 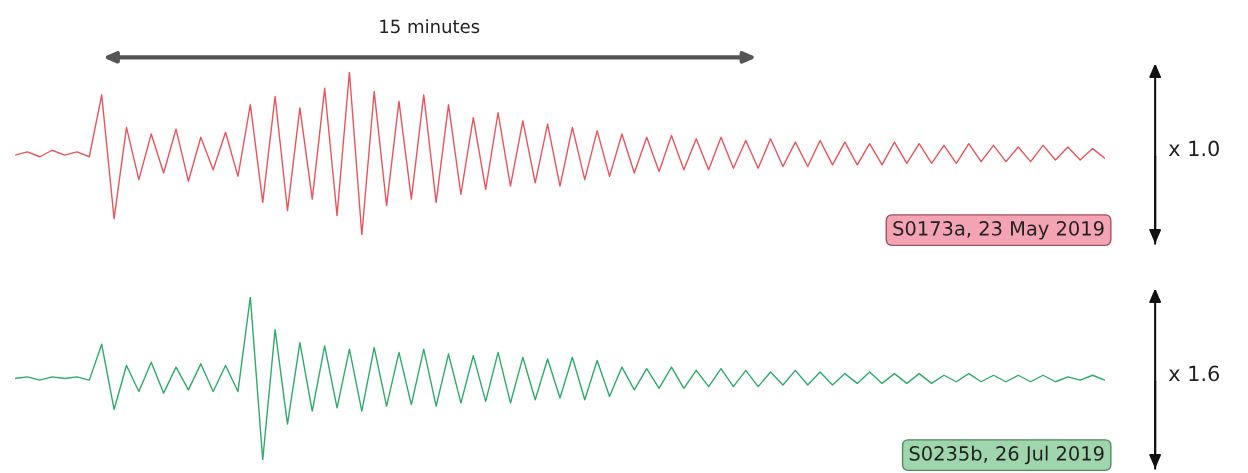 I want to click on text: 15 minutes, so click(x=430, y=26).